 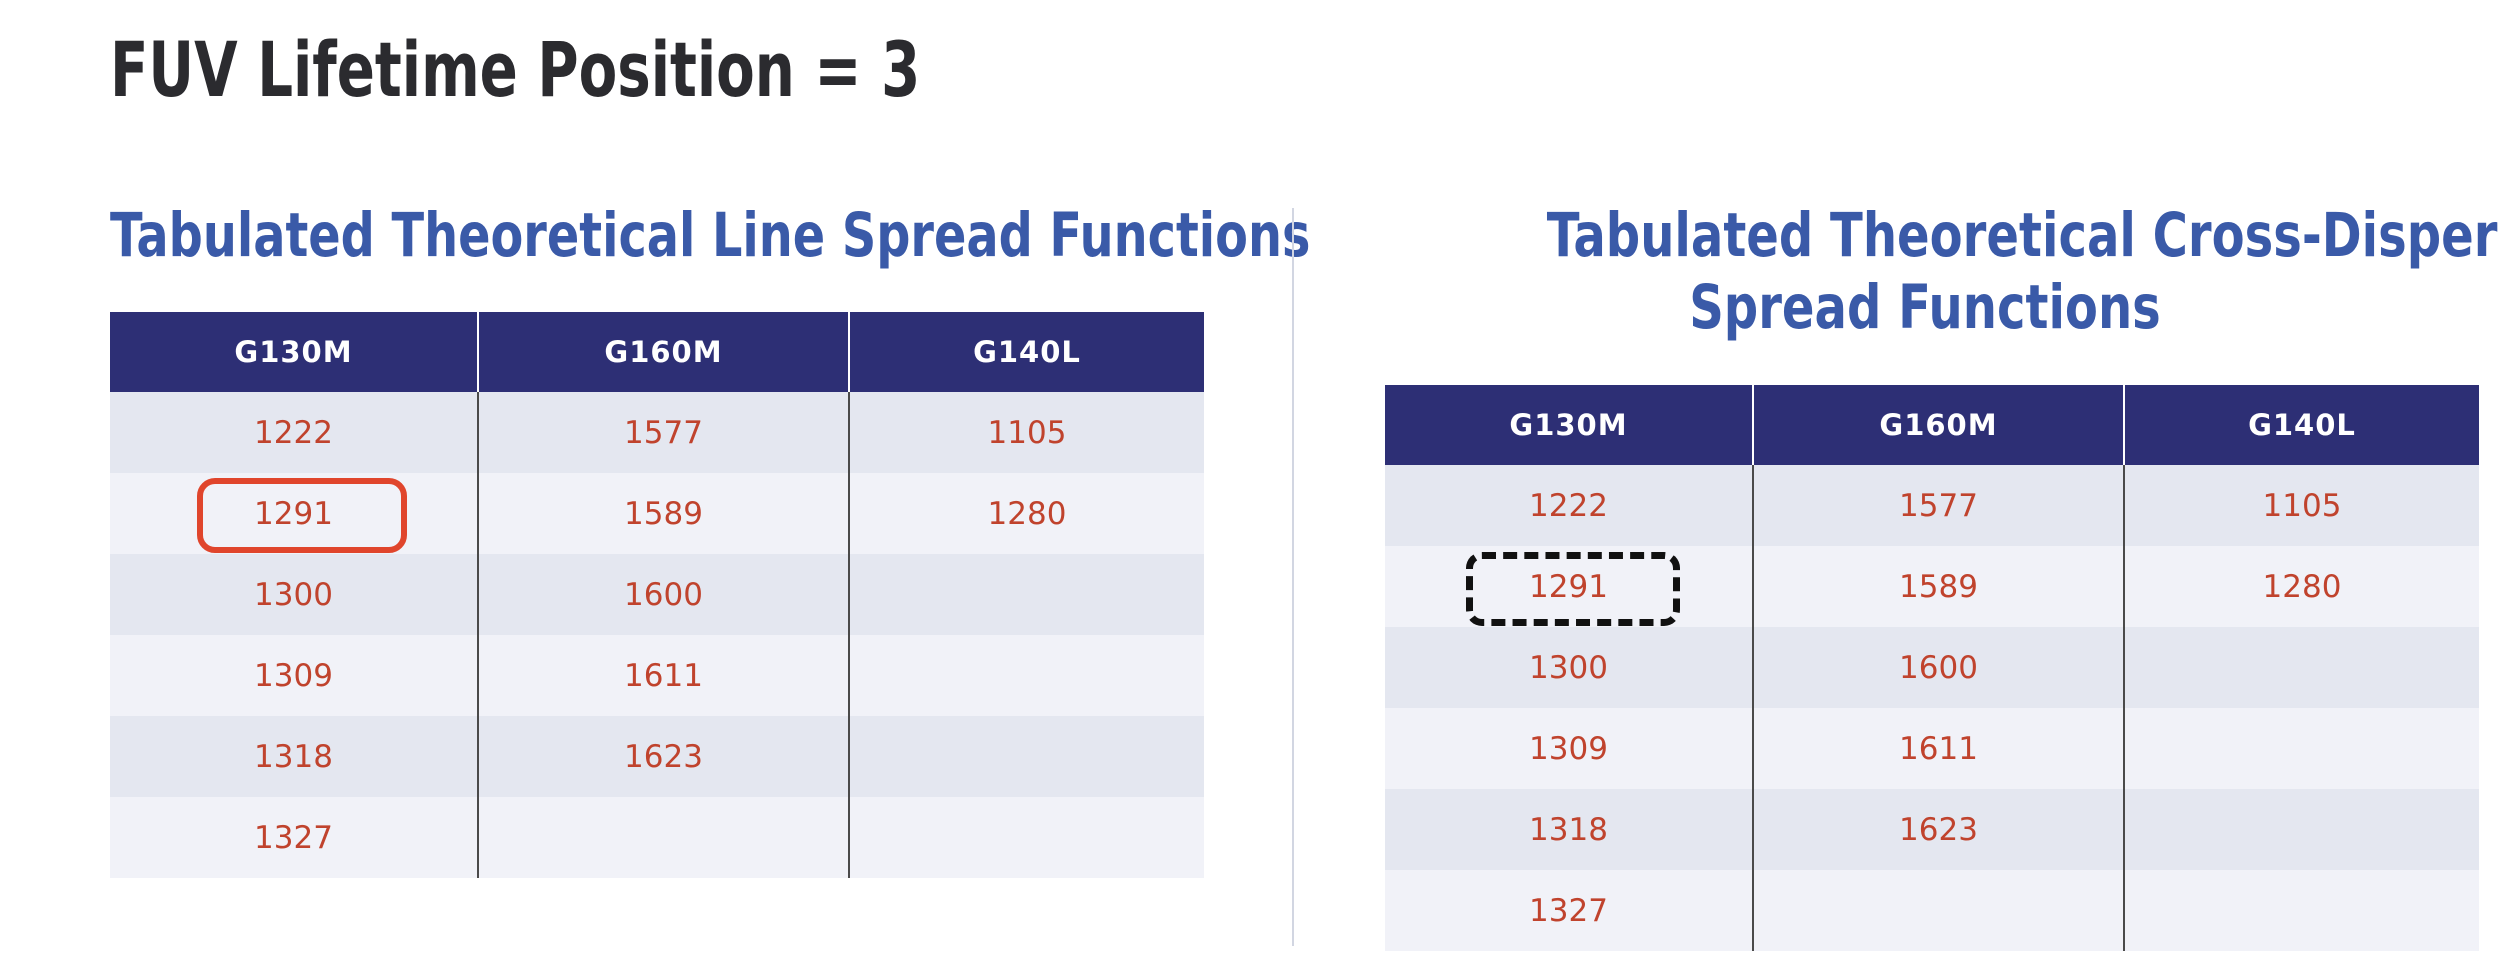 I want to click on page-title: FUV Lifetime Position = 3, so click(x=515, y=69).